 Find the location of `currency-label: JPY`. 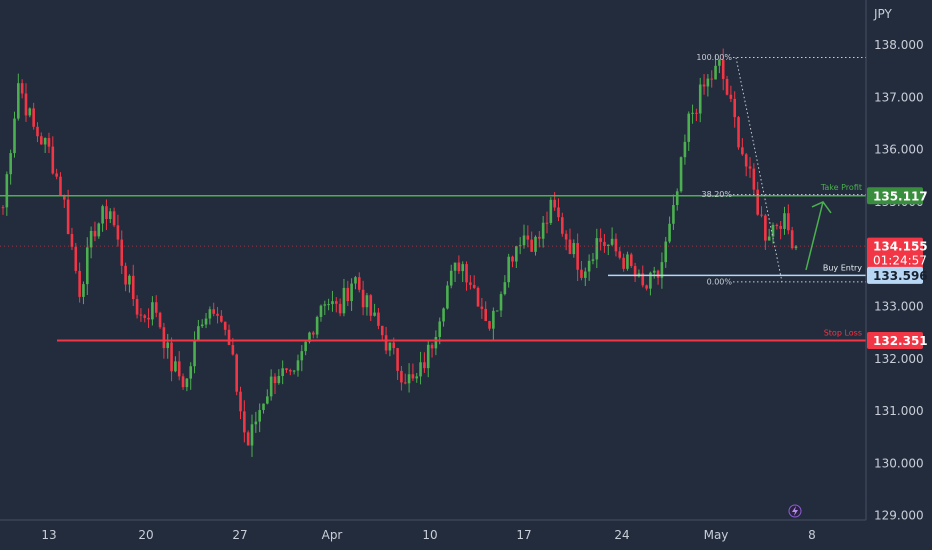

currency-label: JPY is located at coordinates (883, 14).